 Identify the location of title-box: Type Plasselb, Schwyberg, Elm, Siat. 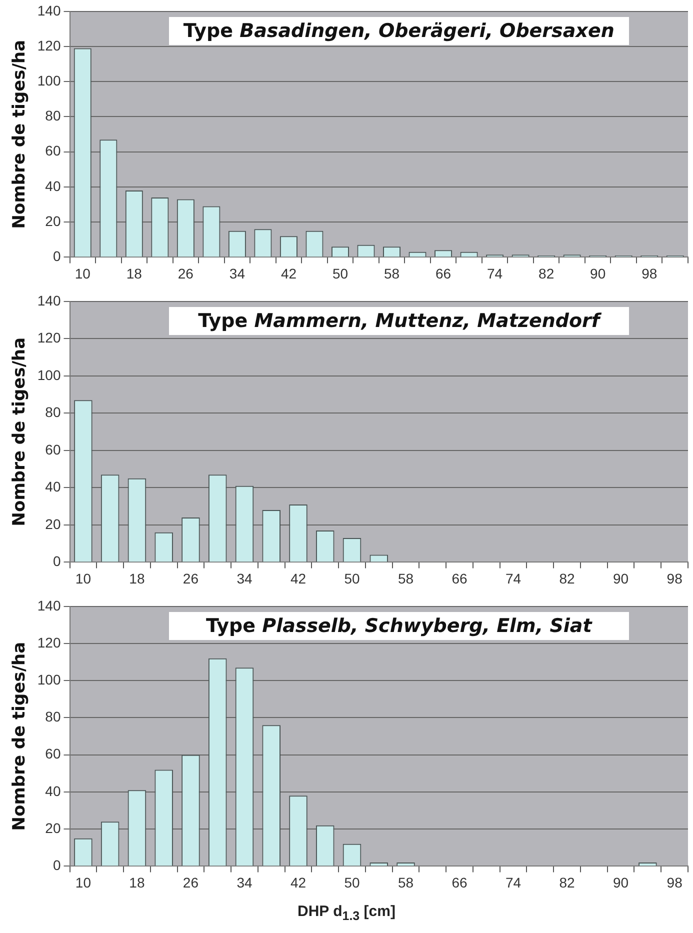
(398, 626).